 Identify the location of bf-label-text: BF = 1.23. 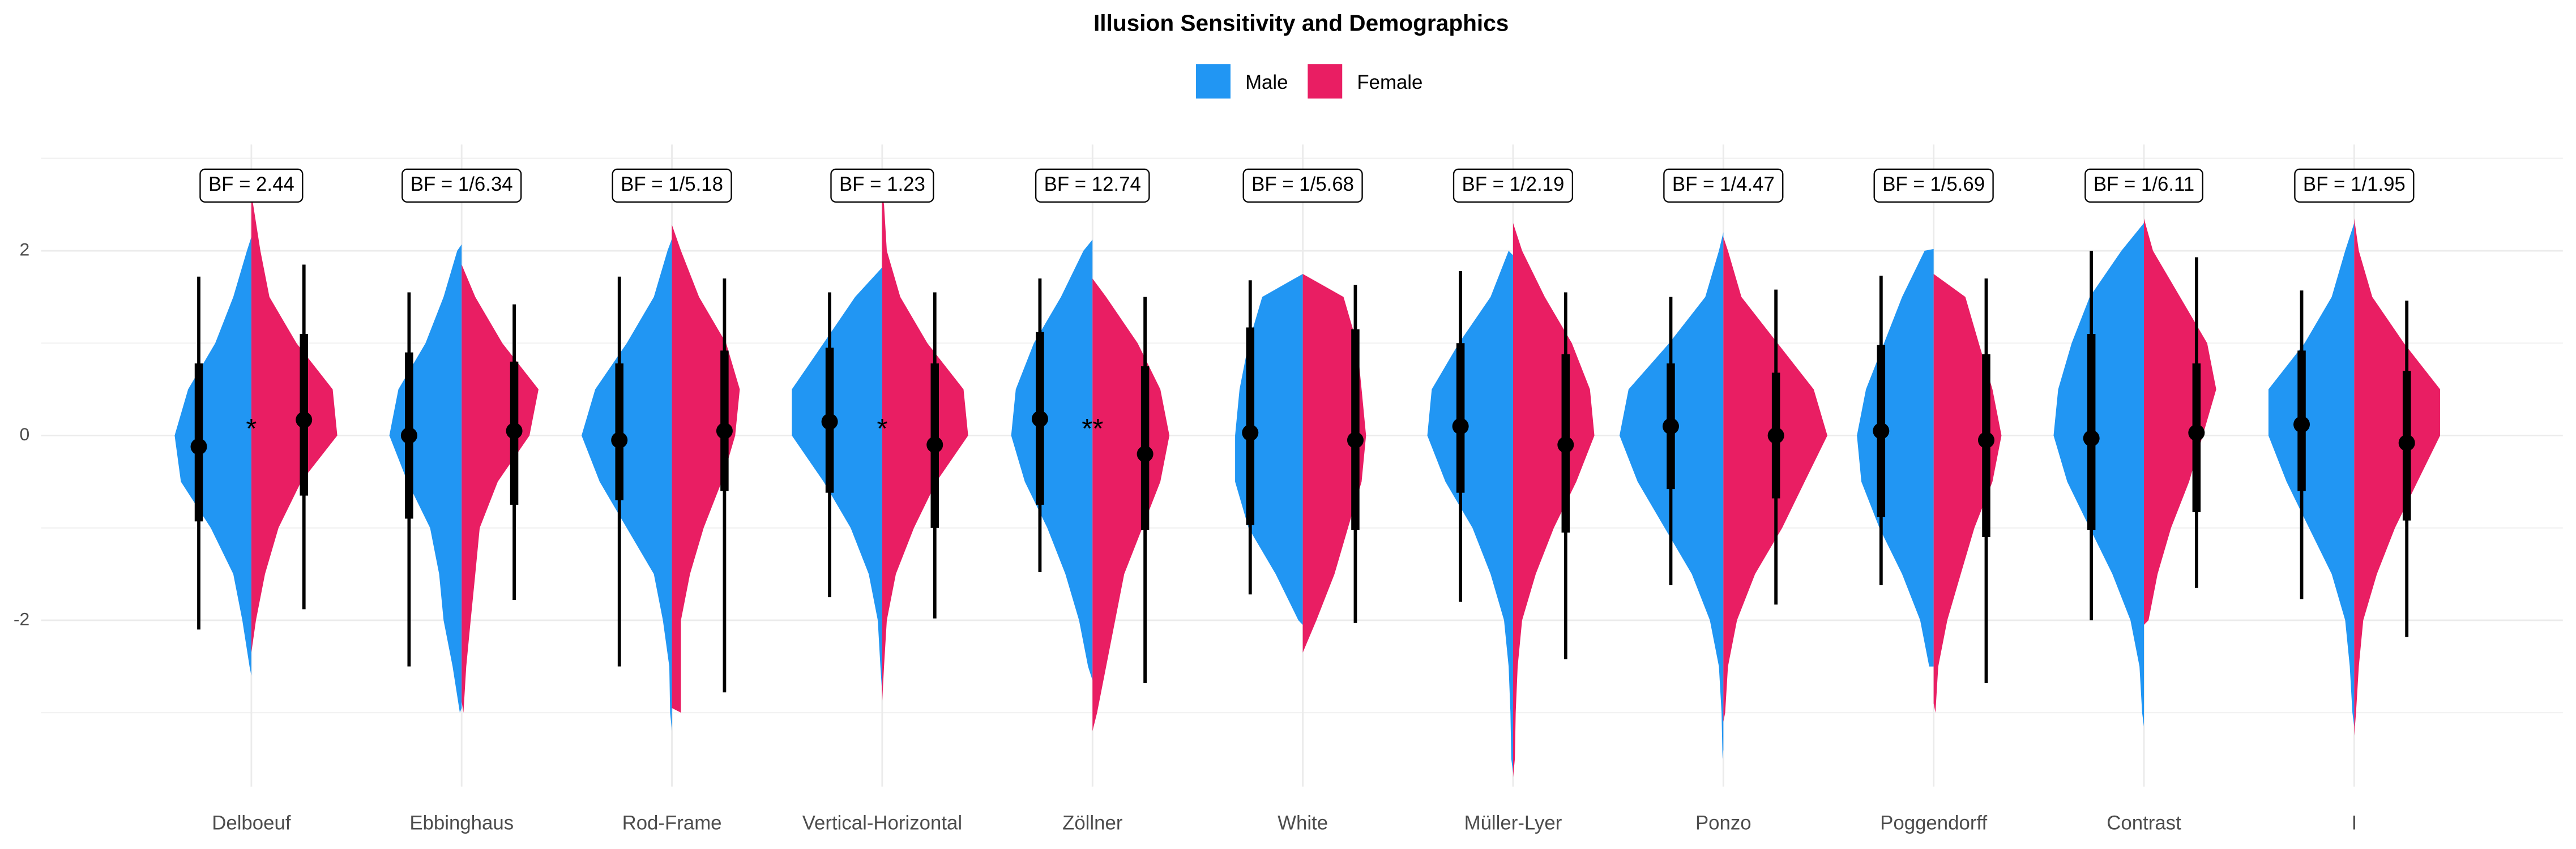
(882, 184).